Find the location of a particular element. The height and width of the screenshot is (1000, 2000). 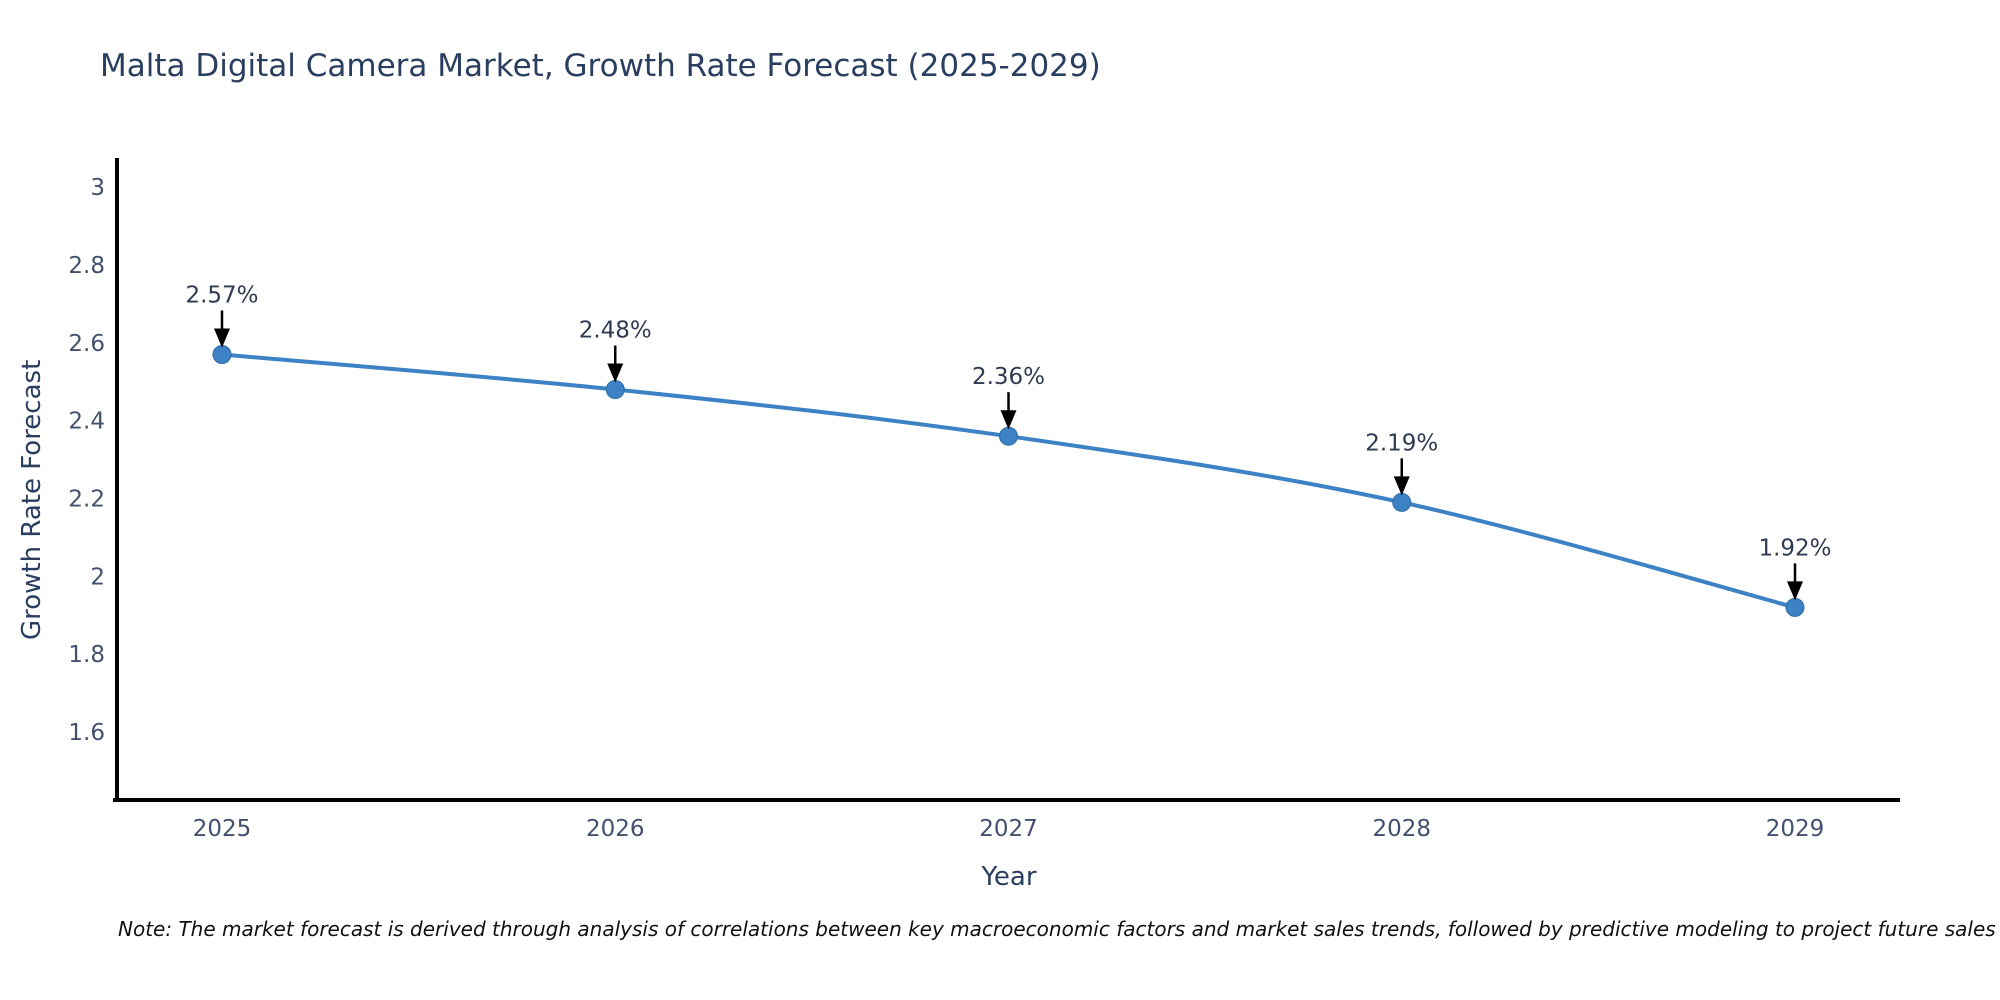

annotation-label: 2.57% is located at coordinates (221, 295).